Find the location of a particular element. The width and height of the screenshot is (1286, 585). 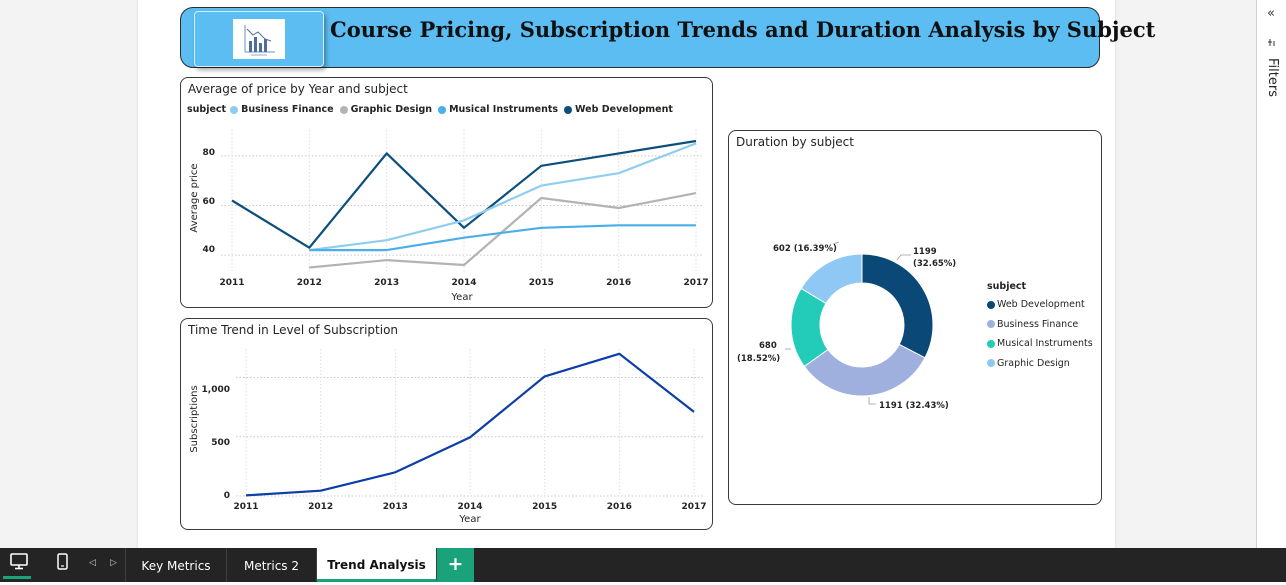

filters-label: Filters is located at coordinates (1272, 77).